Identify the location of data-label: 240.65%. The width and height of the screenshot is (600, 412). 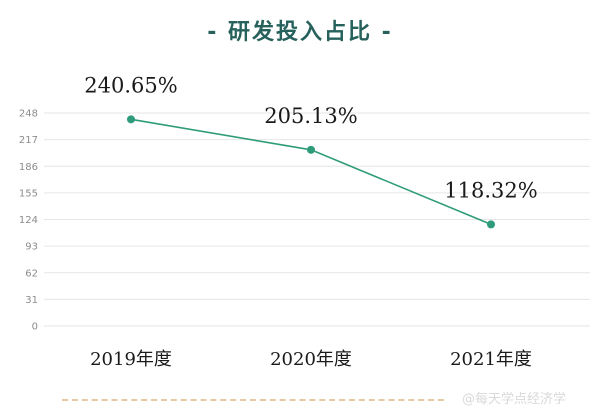
(130, 85).